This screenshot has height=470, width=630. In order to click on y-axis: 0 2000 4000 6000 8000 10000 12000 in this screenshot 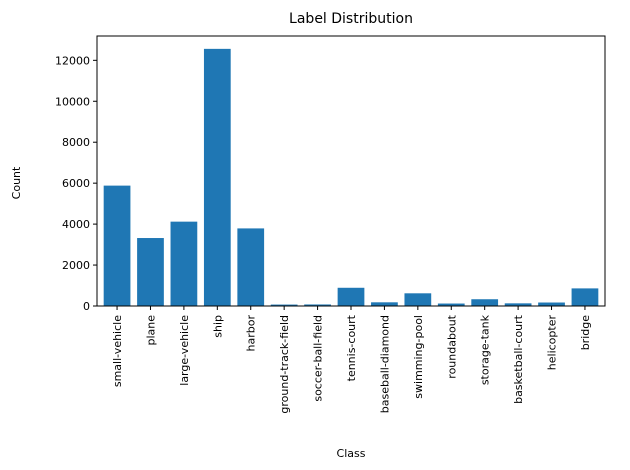, I will do `click(76, 183)`.